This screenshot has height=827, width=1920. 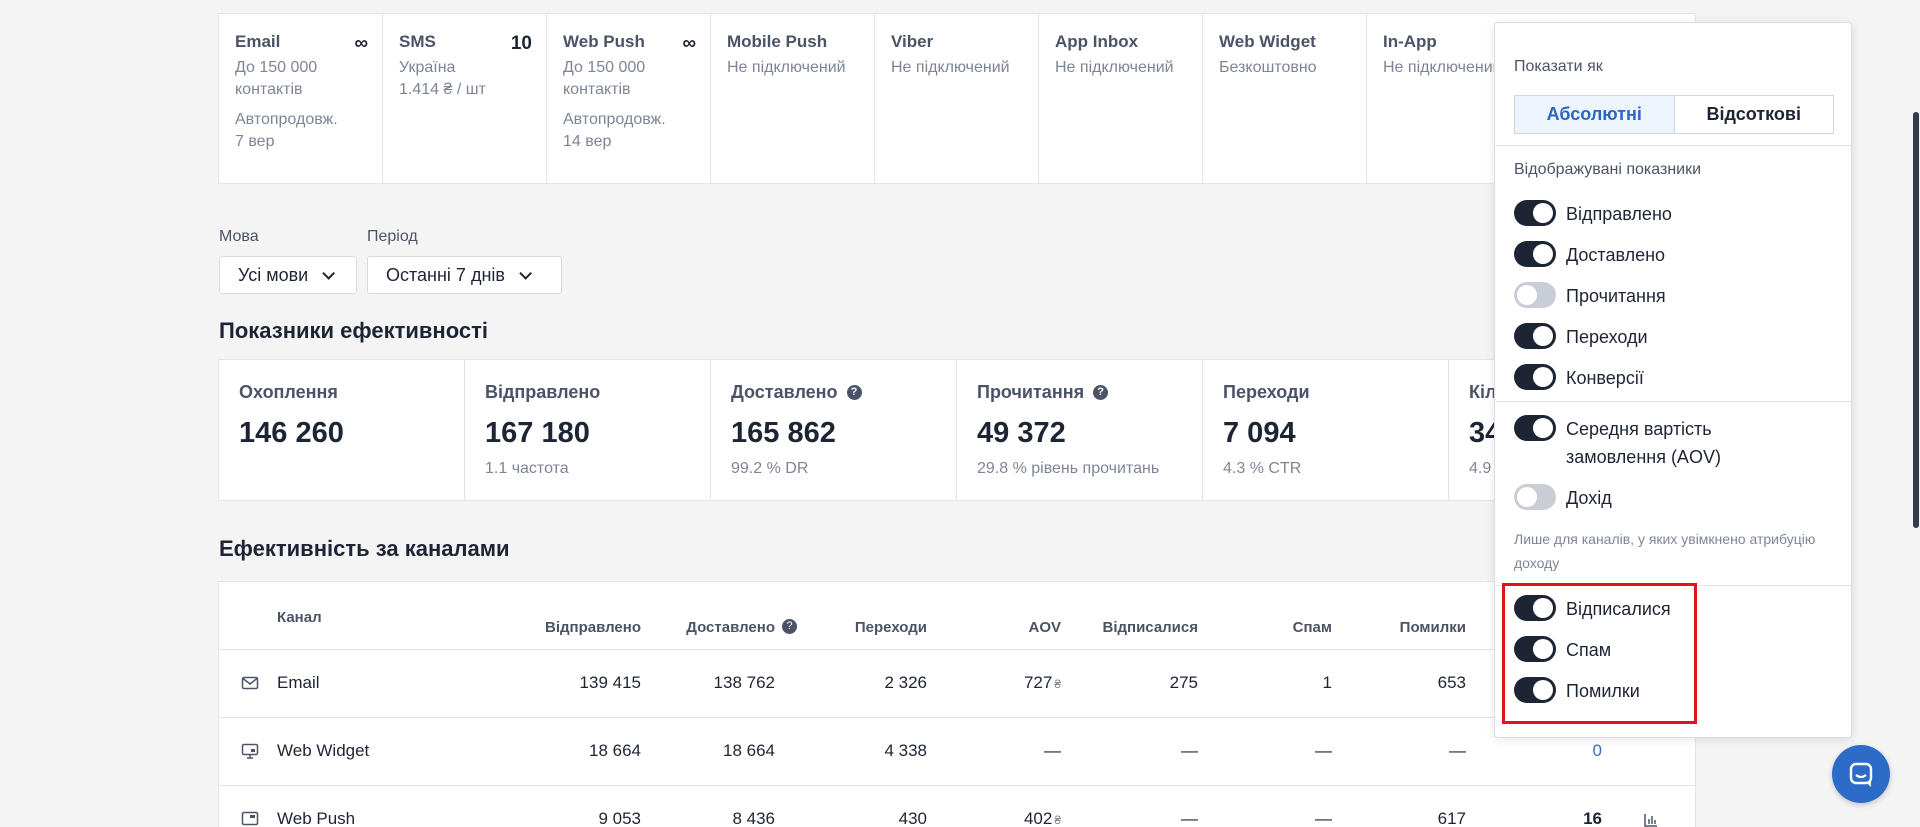 What do you see at coordinates (1651, 819) in the screenshot?
I see `chart-icon` at bounding box center [1651, 819].